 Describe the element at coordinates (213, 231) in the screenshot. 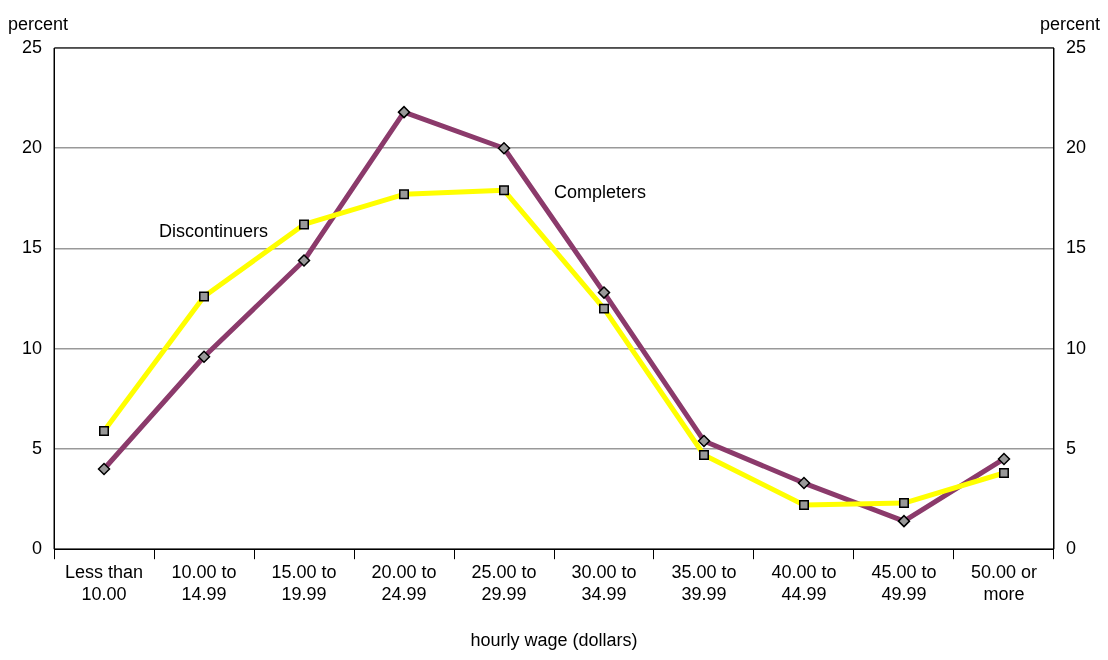

I see `series-label: Discontinuers` at that location.